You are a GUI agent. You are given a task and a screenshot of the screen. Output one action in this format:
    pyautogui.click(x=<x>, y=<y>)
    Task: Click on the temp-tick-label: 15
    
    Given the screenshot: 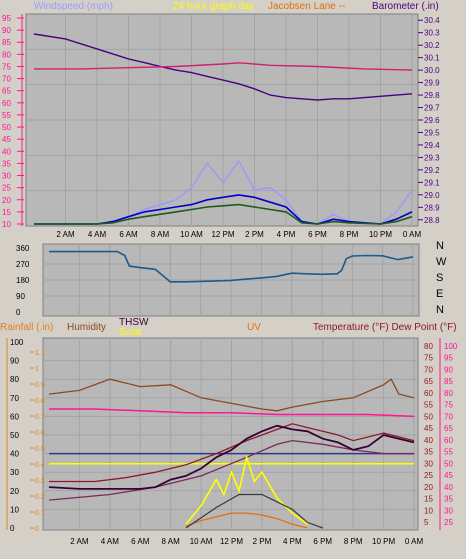 What is the action you would take?
    pyautogui.click(x=428, y=499)
    